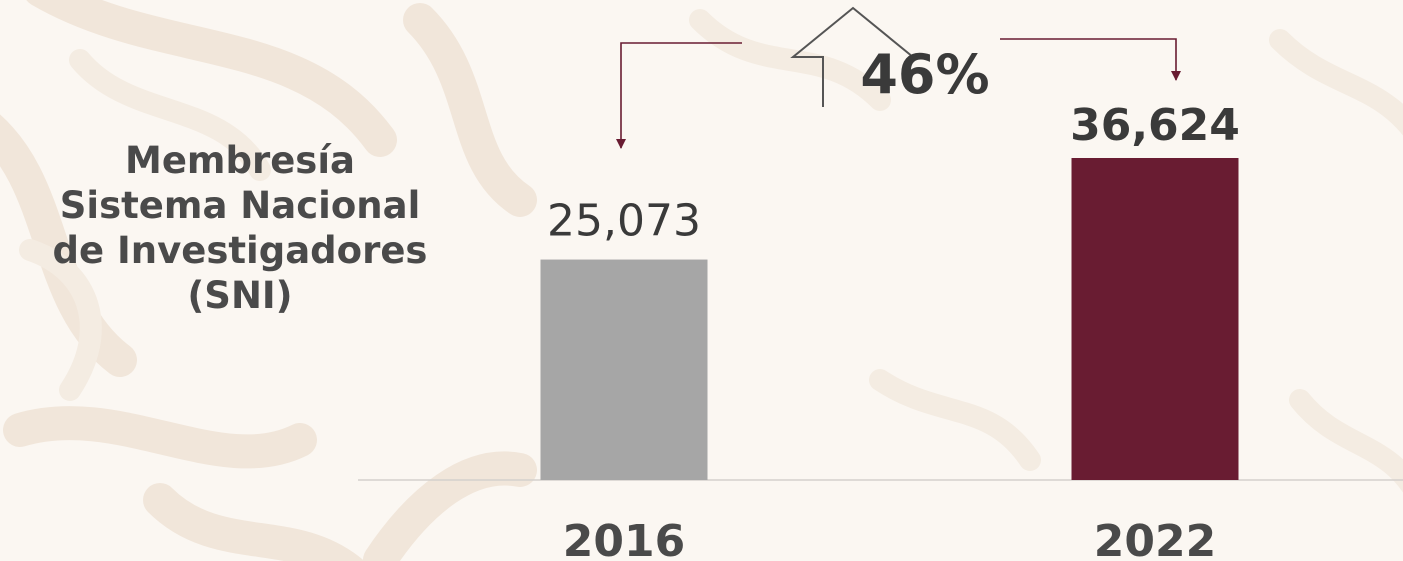 The width and height of the screenshot is (1403, 561). Describe the element at coordinates (240, 295) in the screenshot. I see `title-line-4: (SNI)` at that location.